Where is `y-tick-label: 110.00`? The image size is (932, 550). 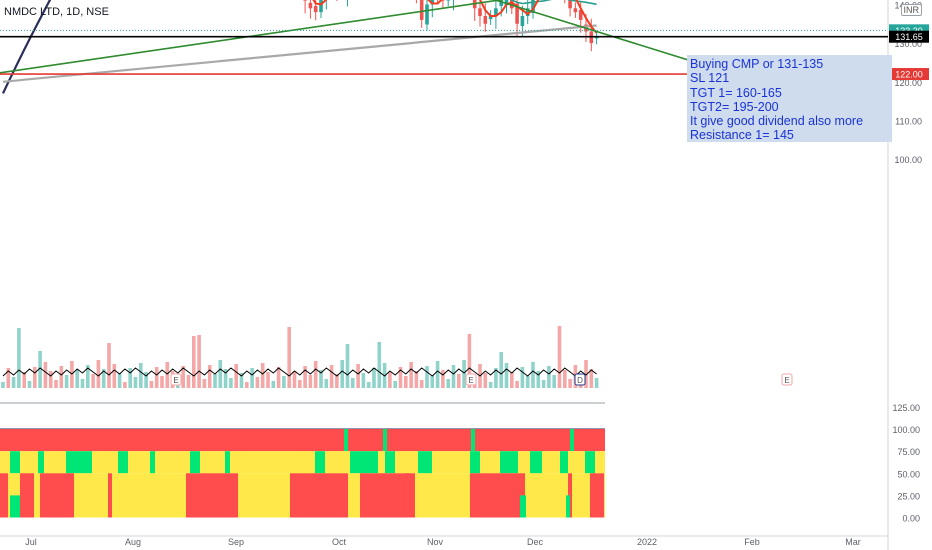 y-tick-label: 110.00 is located at coordinates (908, 121).